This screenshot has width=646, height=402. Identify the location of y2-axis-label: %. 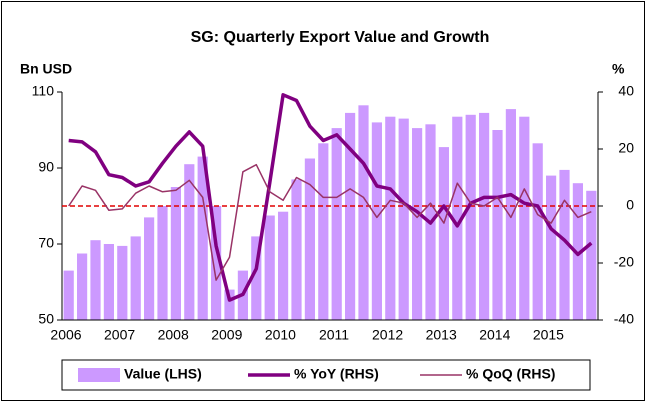
(618, 69).